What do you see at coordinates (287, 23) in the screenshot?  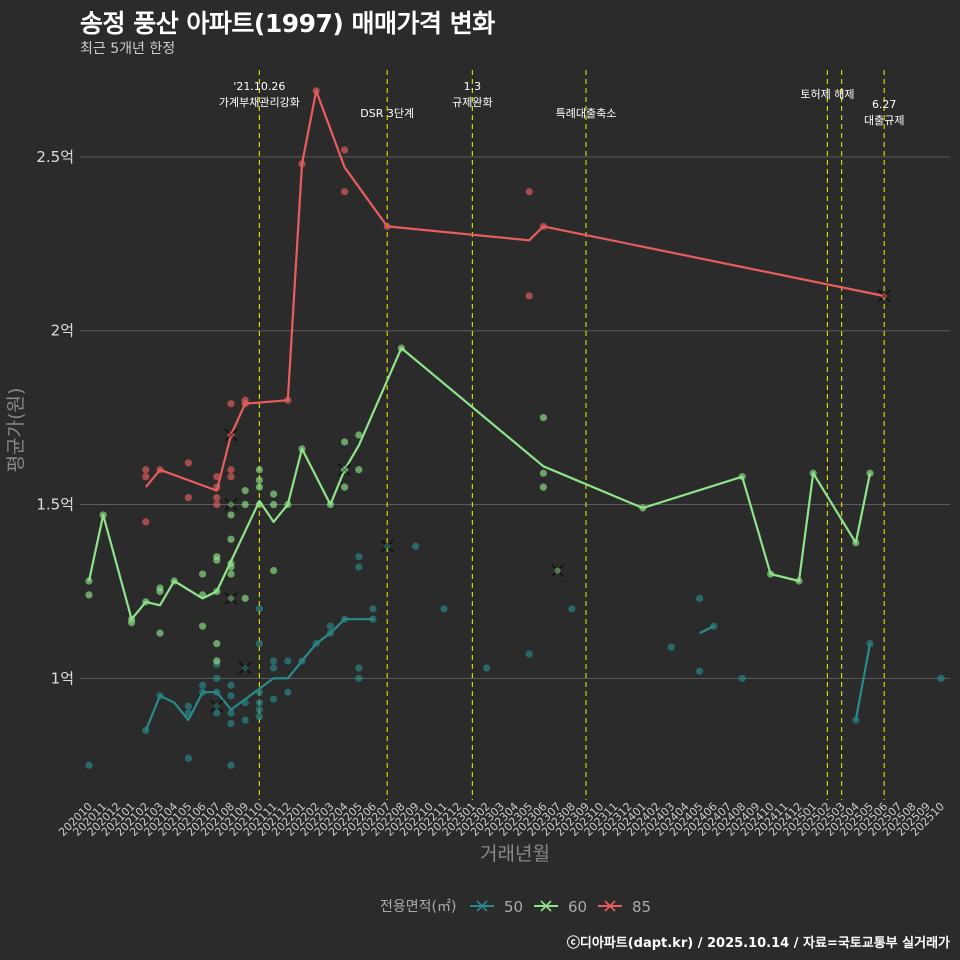 I see `chart-title: 송정 풍산 아파트(1997) 매매가격 변화` at bounding box center [287, 23].